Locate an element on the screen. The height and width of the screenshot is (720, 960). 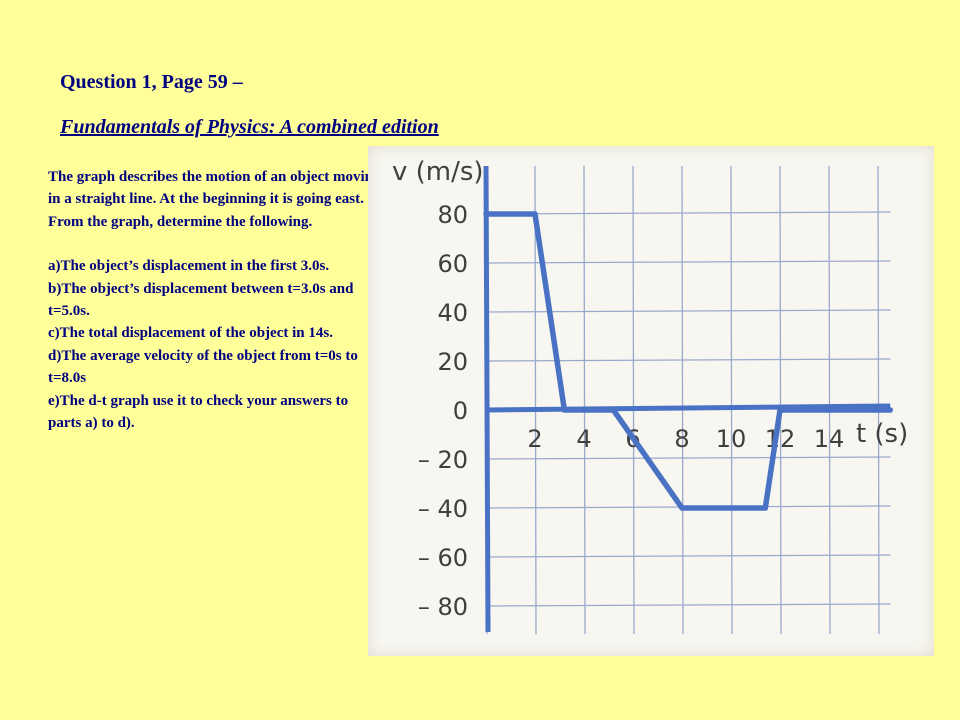
x-tick-label: 2 is located at coordinates (534, 439).